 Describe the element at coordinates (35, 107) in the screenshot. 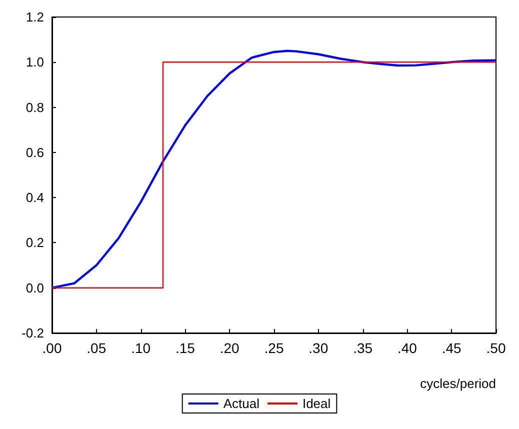

I see `y-tick-label: 0.8` at that location.